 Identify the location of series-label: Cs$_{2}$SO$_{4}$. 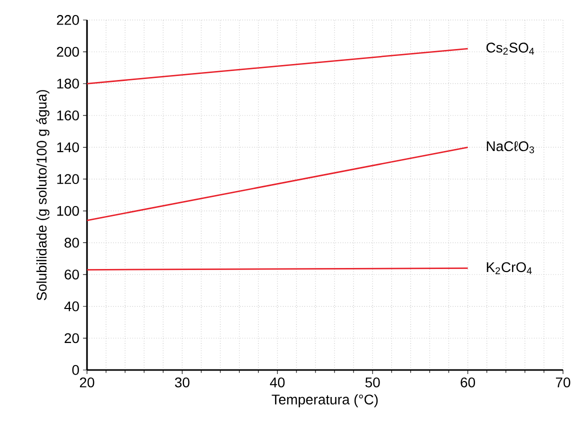
(510, 48).